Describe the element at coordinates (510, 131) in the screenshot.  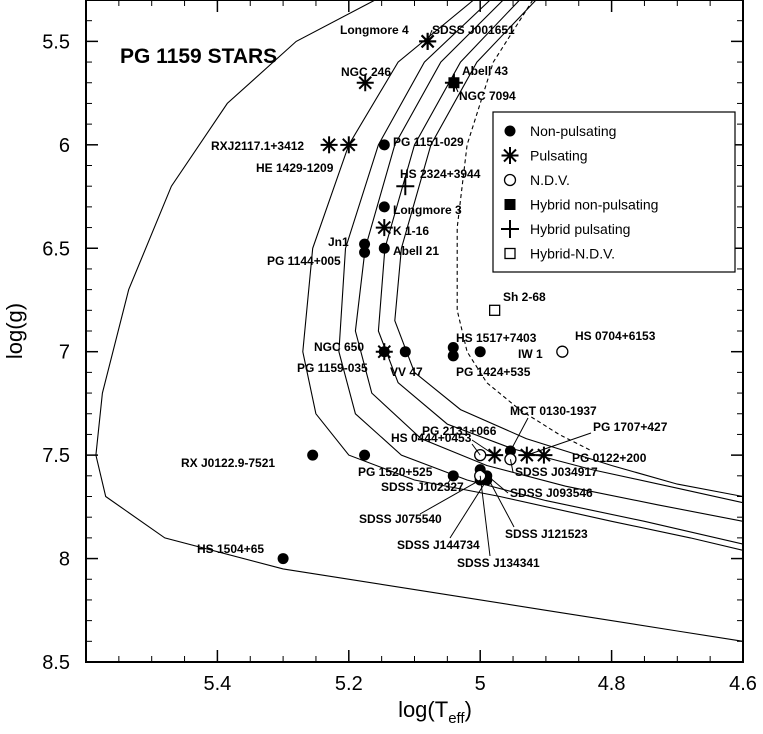
I see `legend-marker-non-pulsating` at that location.